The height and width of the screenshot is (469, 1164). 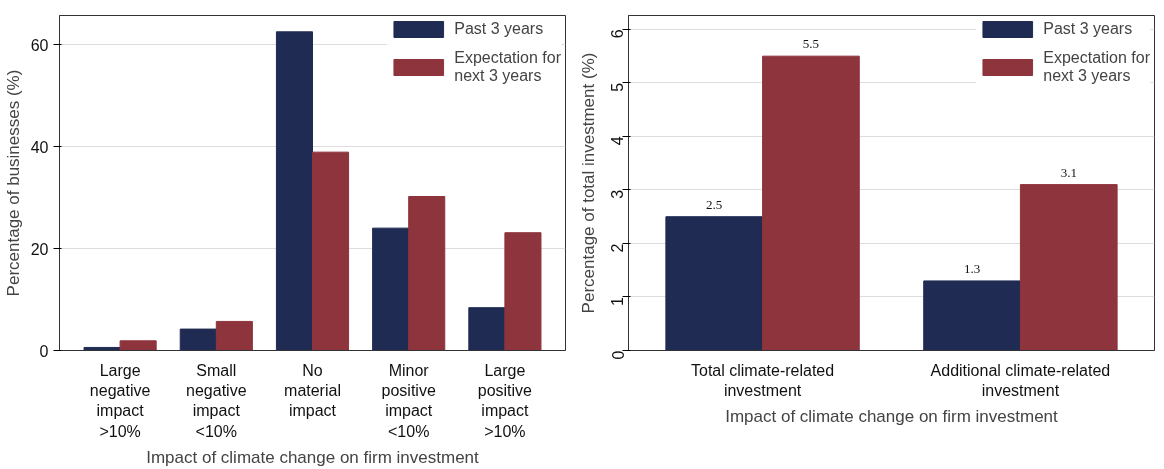 I want to click on x-tick-label: Small negative impact <10%, so click(x=216, y=400).